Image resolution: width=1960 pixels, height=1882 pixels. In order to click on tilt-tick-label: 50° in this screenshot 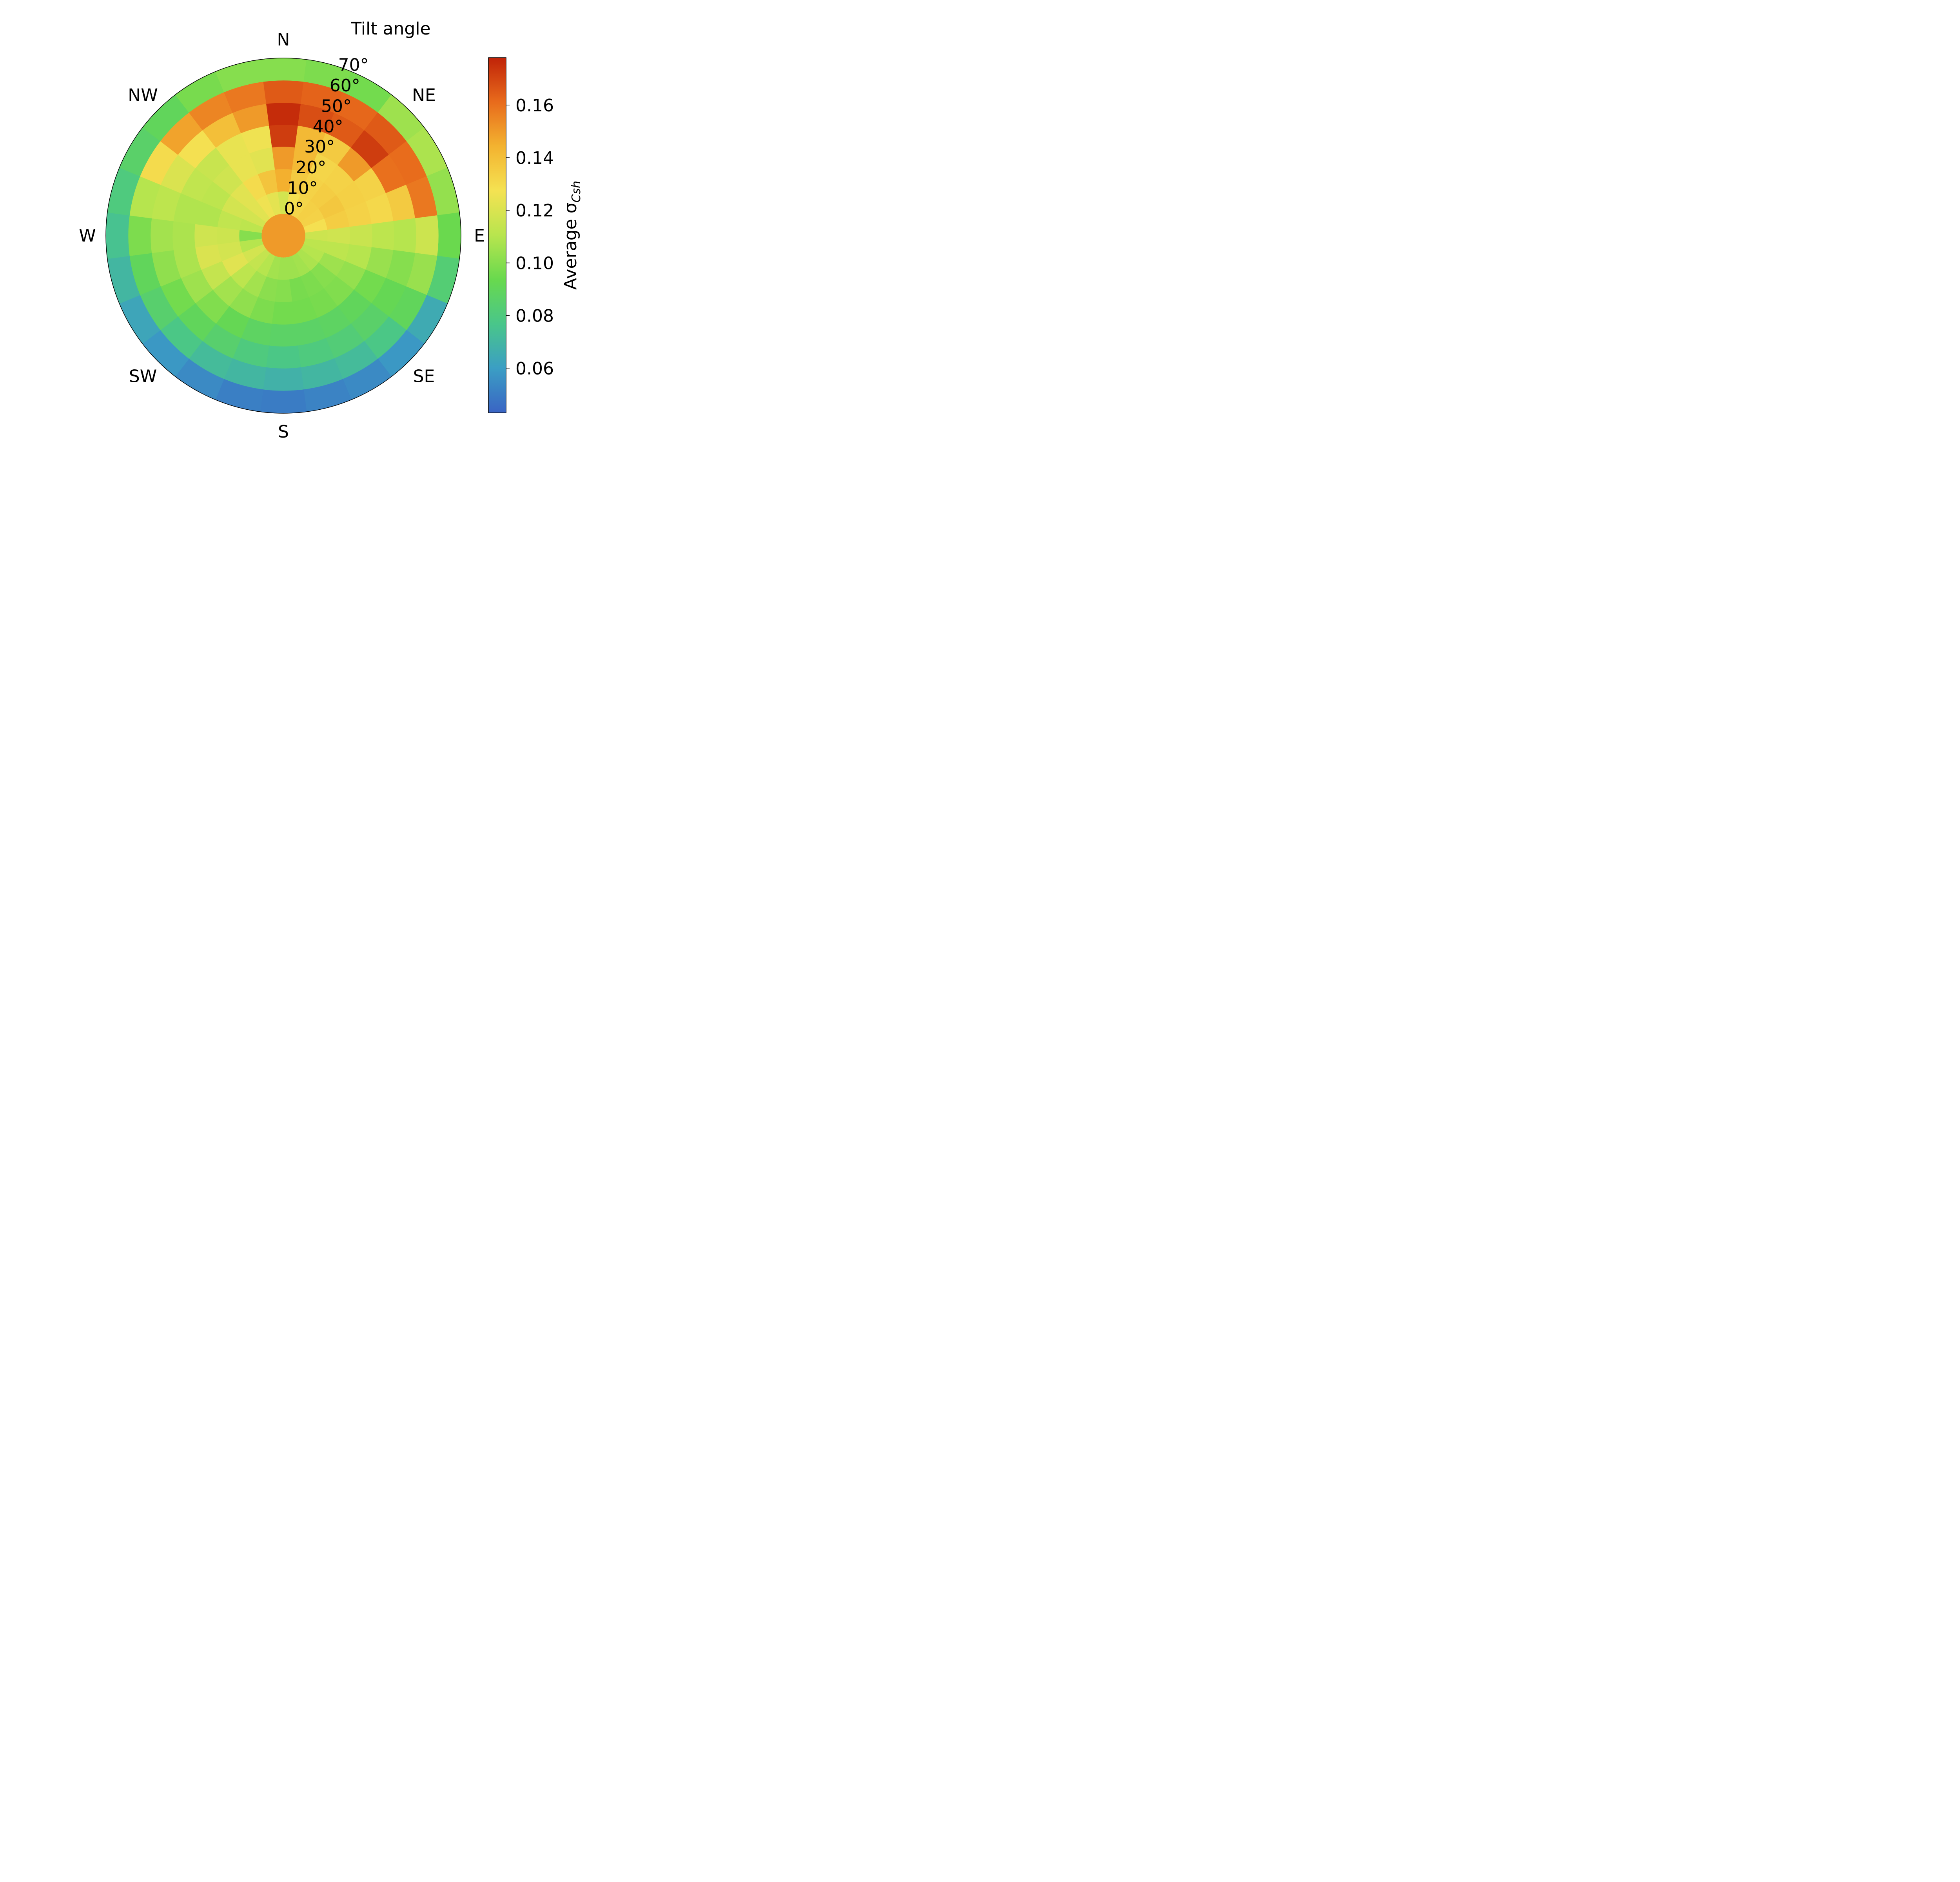, I will do `click(336, 106)`.